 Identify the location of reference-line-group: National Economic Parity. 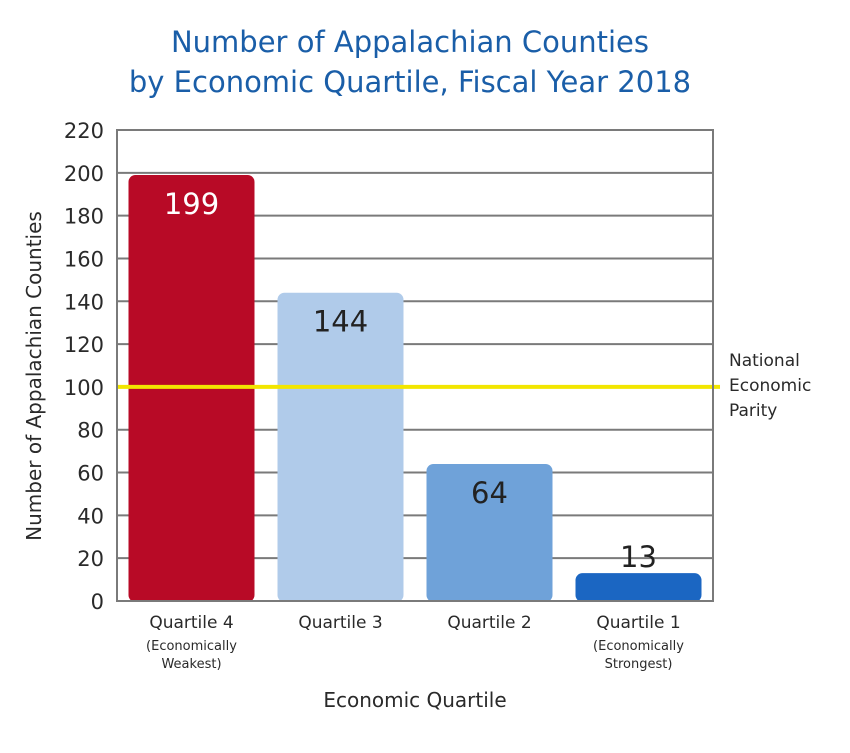
(464, 386).